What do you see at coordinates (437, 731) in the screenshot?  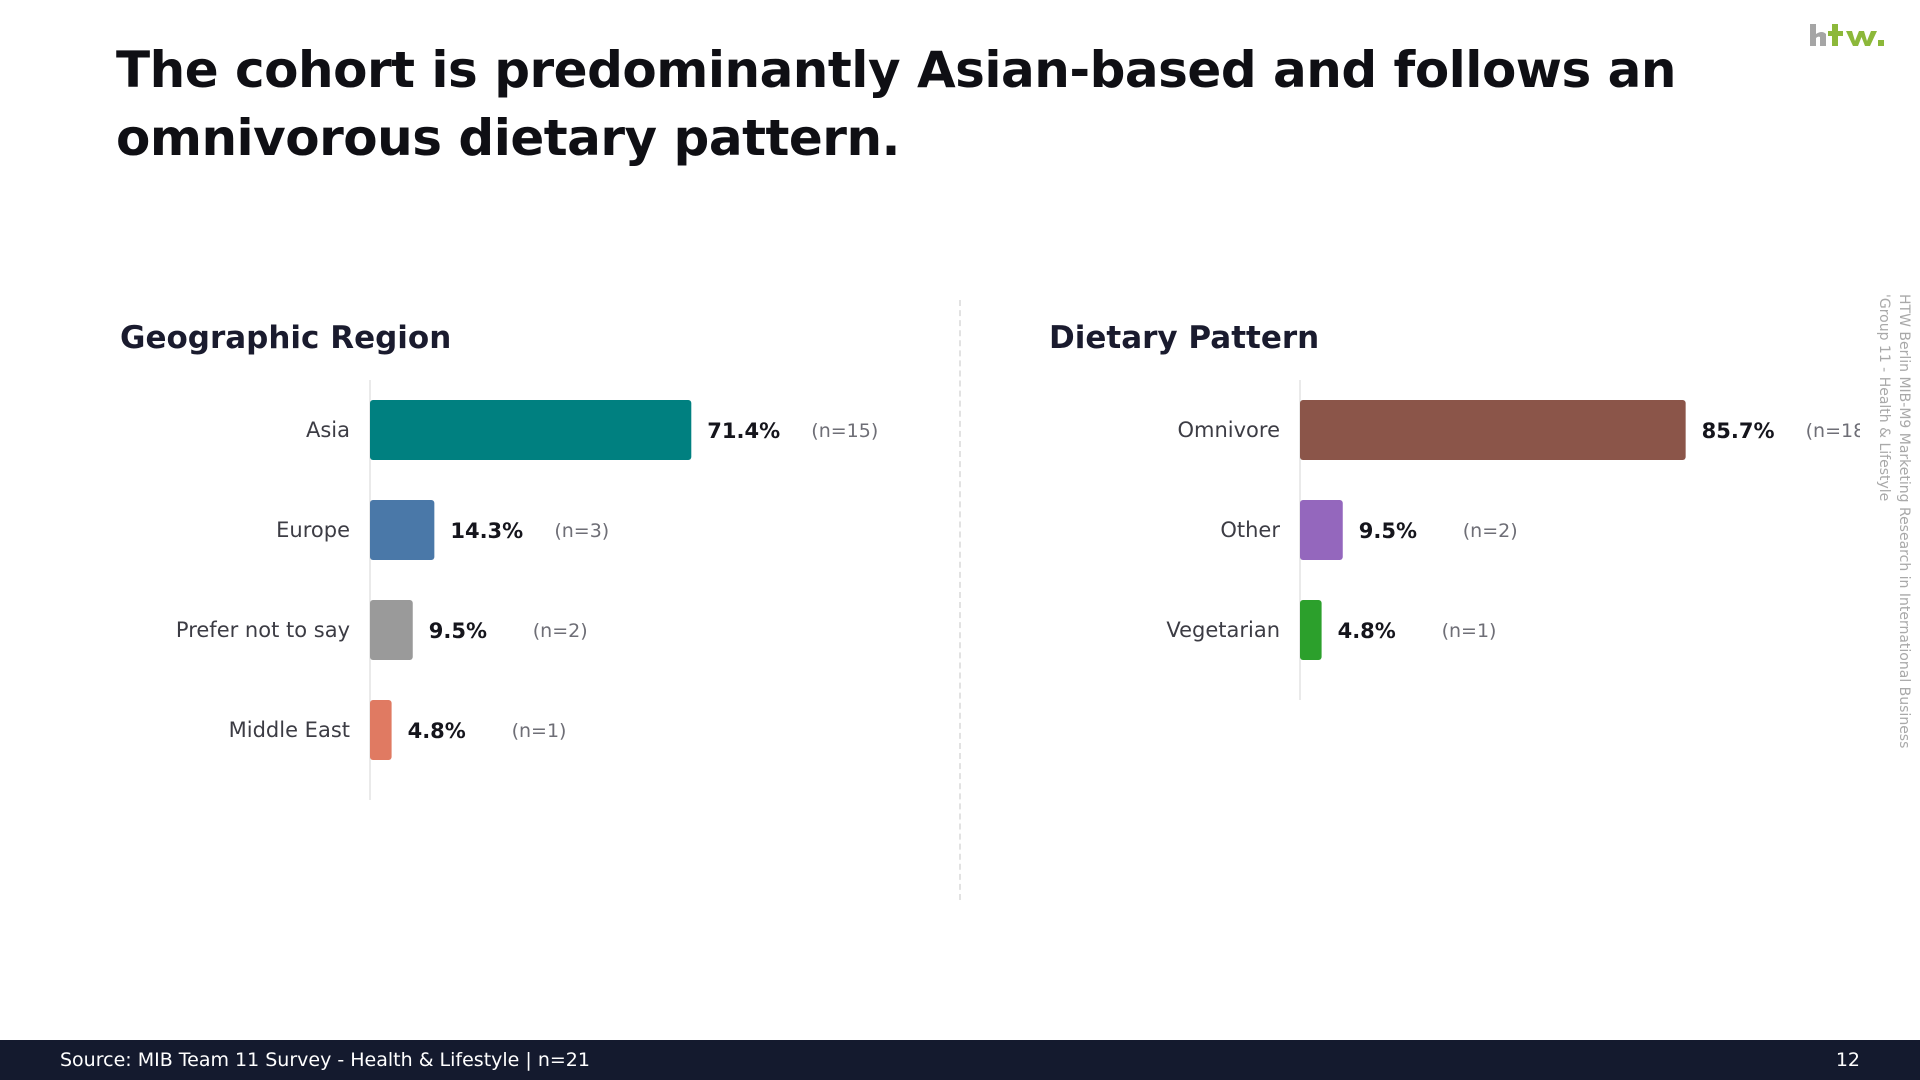 I see `value-label-middle-east: 4.8%` at bounding box center [437, 731].